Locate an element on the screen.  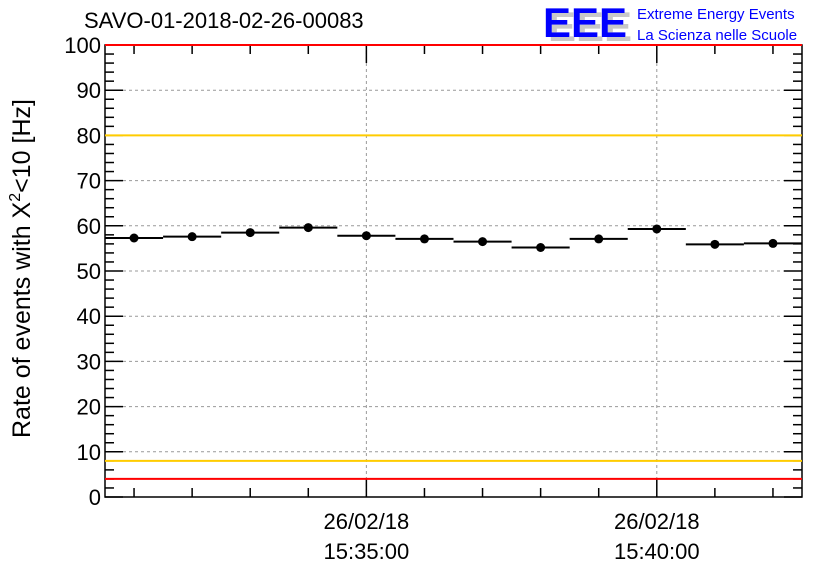
y-tick-label: 20 is located at coordinates (89, 407).